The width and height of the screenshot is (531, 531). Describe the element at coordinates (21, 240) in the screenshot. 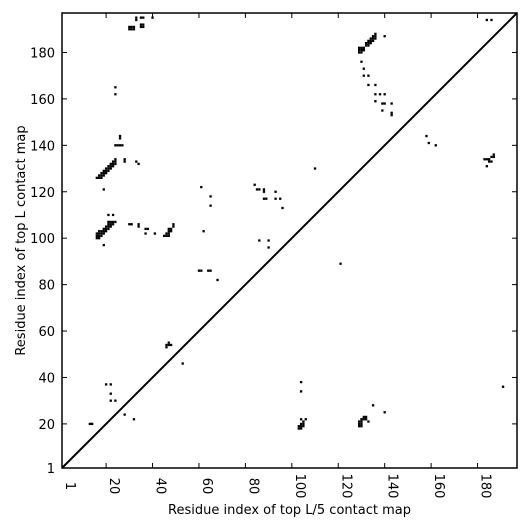

I see `y-axis-label: Residue index of top L contact map` at that location.